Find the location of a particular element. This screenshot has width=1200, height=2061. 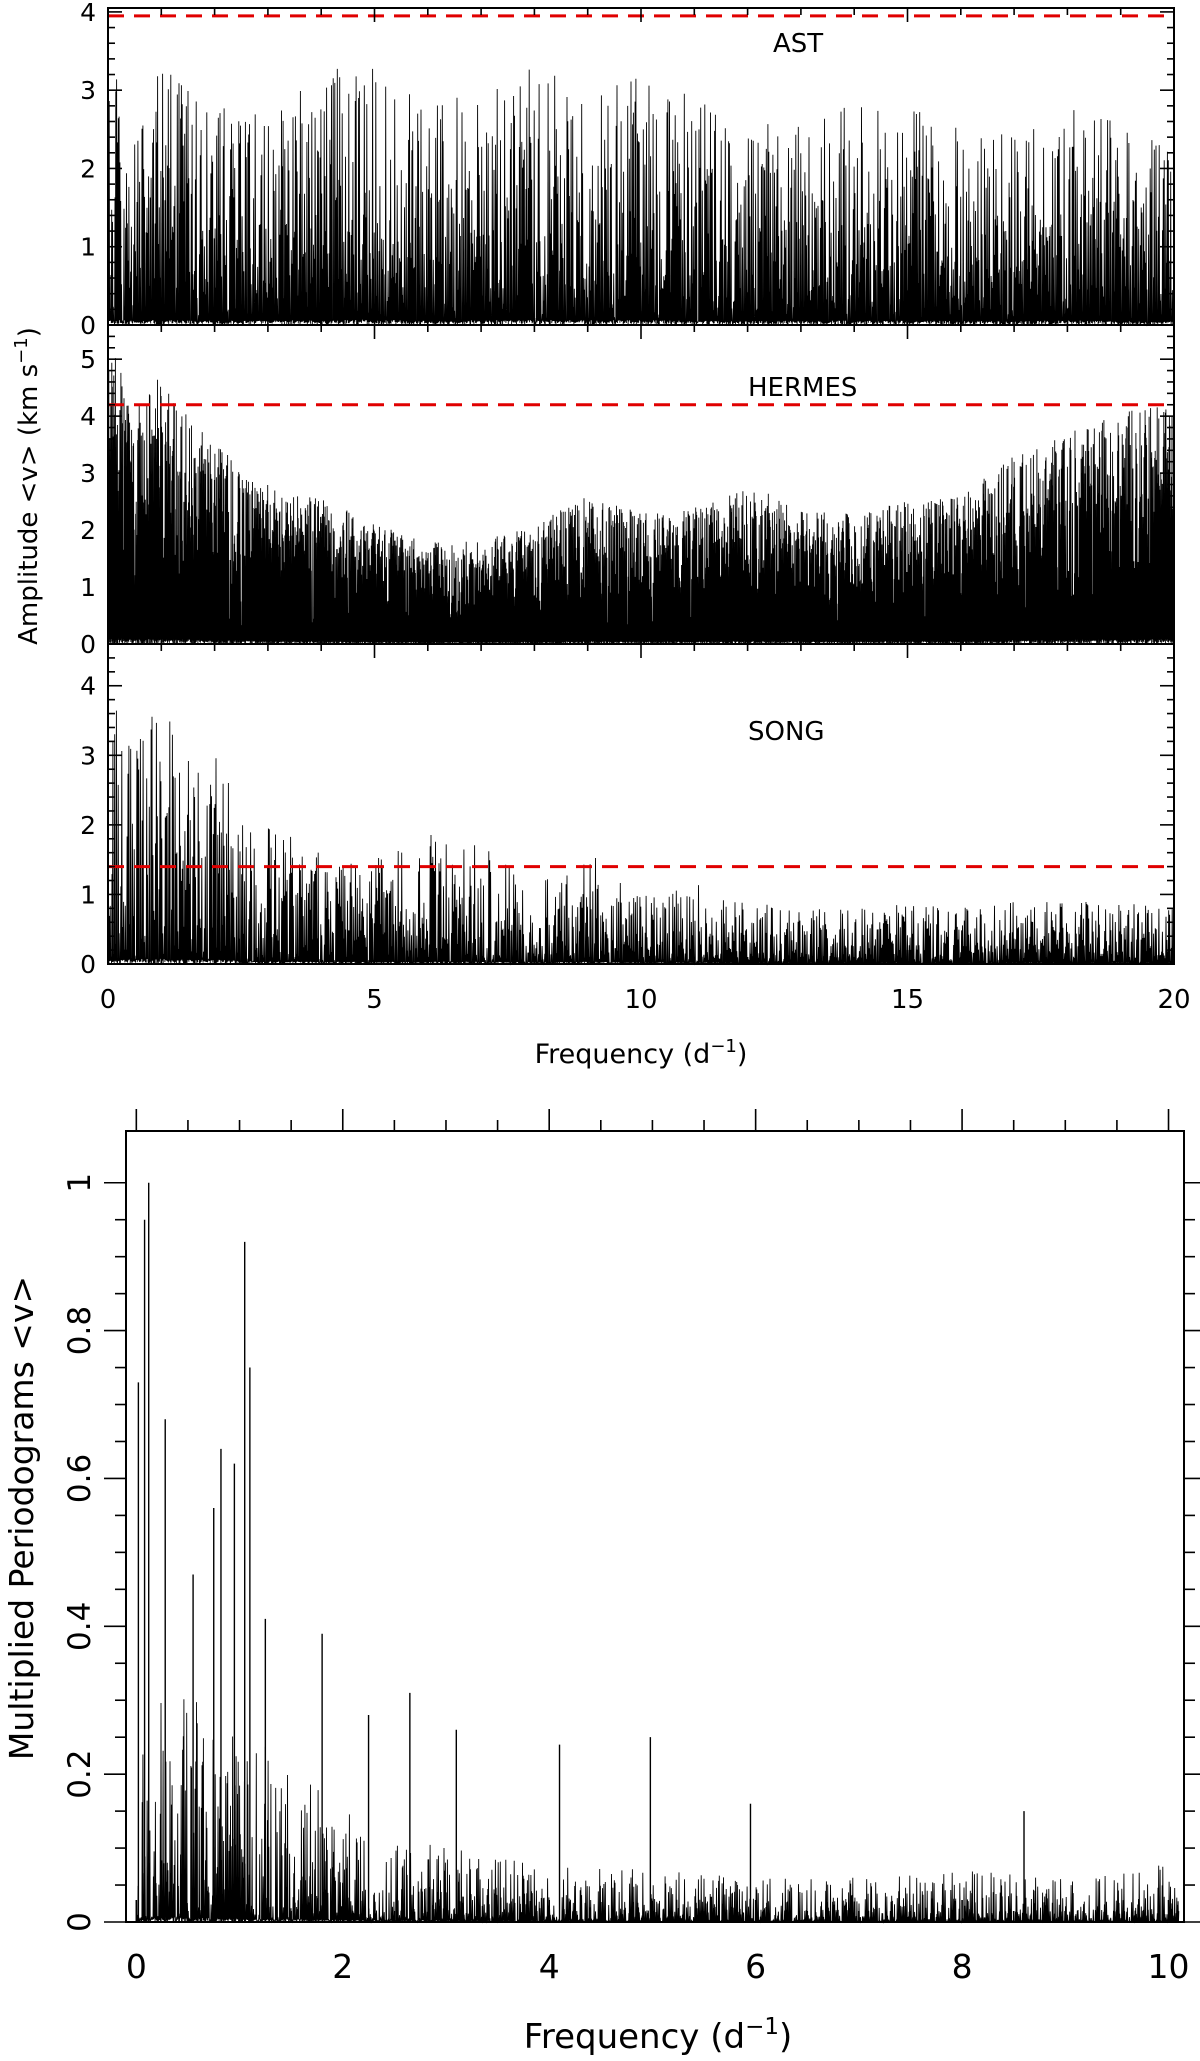

bottom-y-axis-label: Multiplied Periodograms <v> is located at coordinates (21, 1518).